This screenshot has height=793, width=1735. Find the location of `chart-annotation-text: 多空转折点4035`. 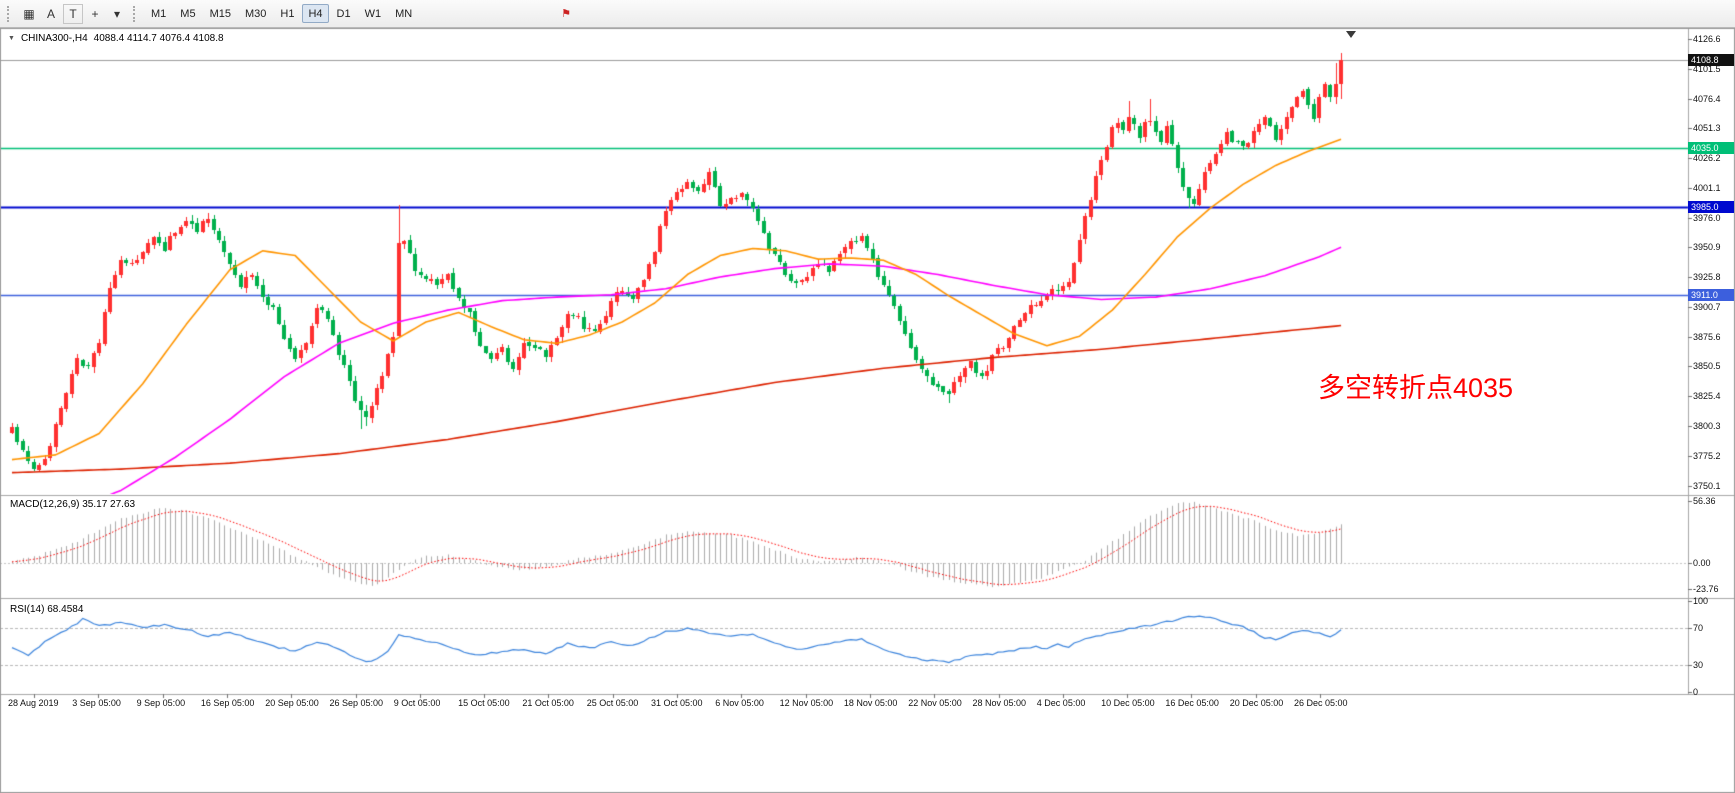

chart-annotation-text: 多空转折点4035 is located at coordinates (1416, 388).